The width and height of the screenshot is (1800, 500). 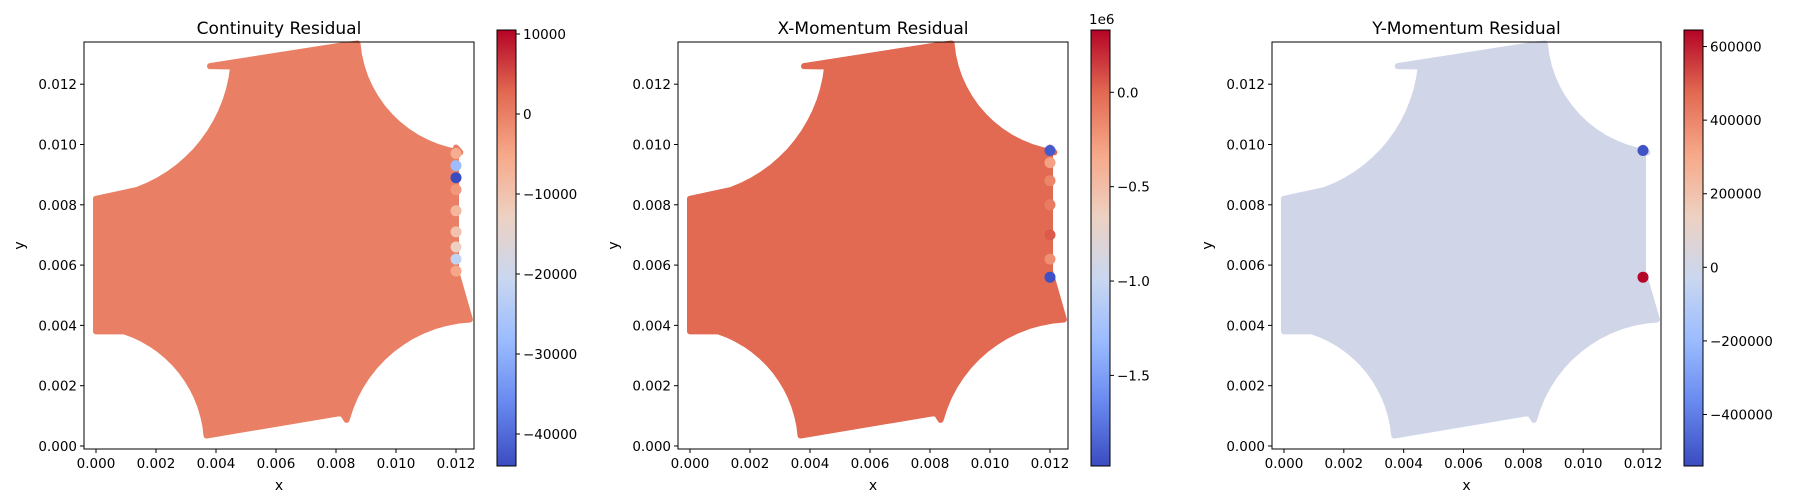 I want to click on colorbar-offset-label: 1e6, so click(x=1101, y=20).